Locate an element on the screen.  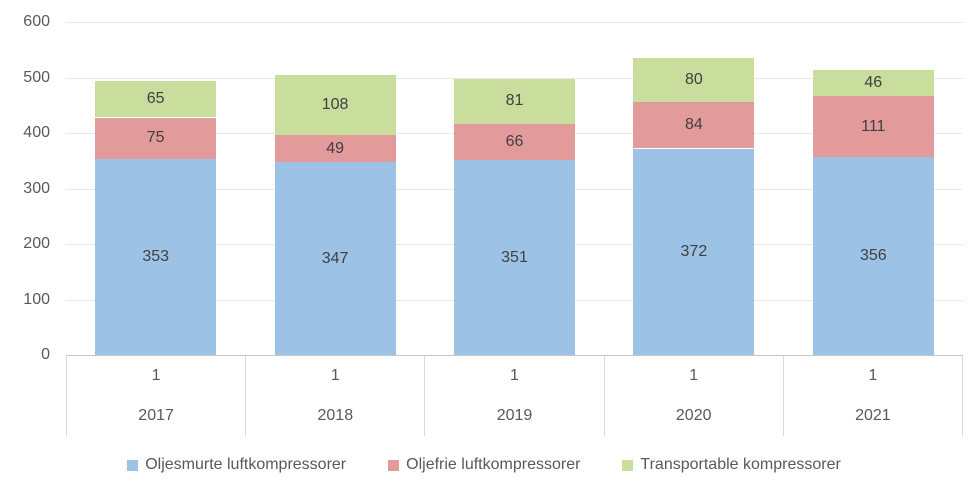
bar-segment: 75 is located at coordinates (156, 138).